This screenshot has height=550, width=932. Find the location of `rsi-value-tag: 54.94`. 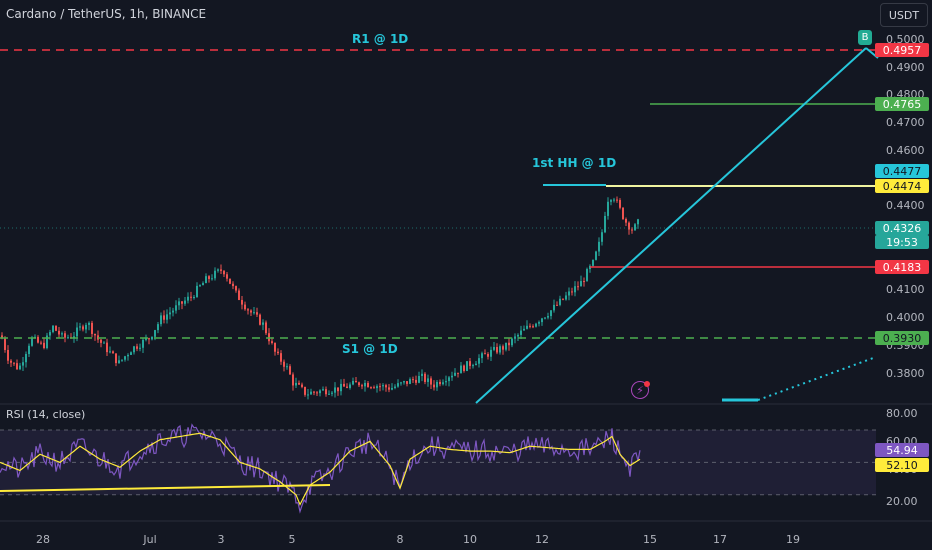

rsi-value-tag: 54.94 is located at coordinates (902, 450).